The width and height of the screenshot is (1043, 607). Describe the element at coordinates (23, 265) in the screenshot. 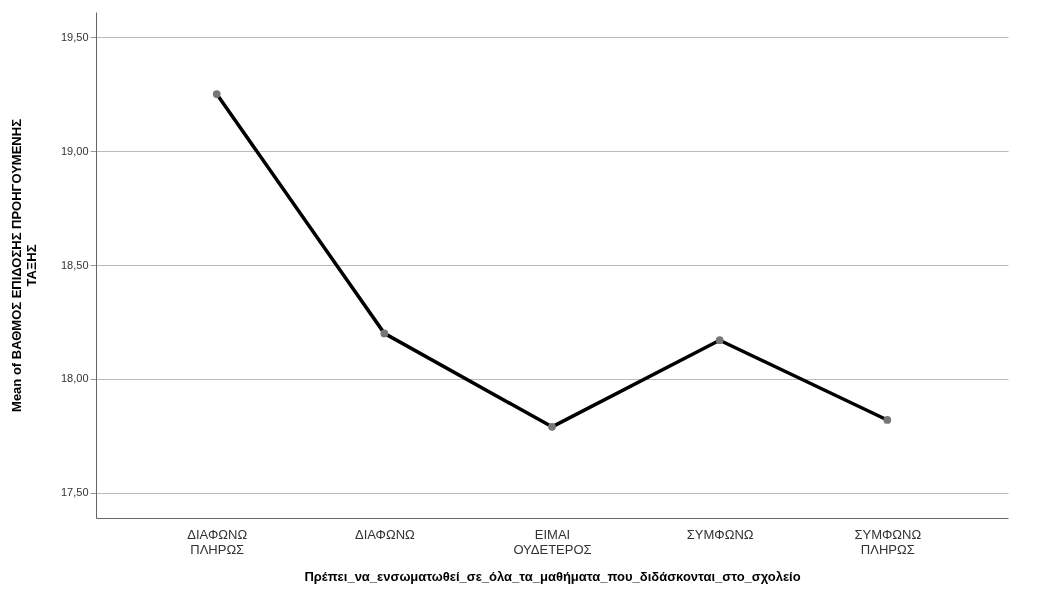

I see `y-axis-title: Mean of ΒΑΘΜΟΣ ΕΠΙΔΟΣΗΣ ΠΡΟΗΓΟΥΜΕΝΗΣ ΤΑΞΗΣ` at that location.